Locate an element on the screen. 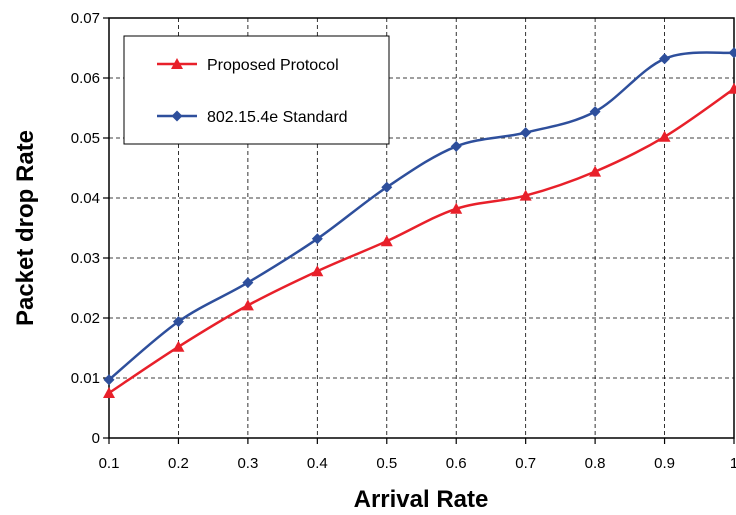 The height and width of the screenshot is (515, 736). x-tick-label: 0.9 is located at coordinates (664, 463).